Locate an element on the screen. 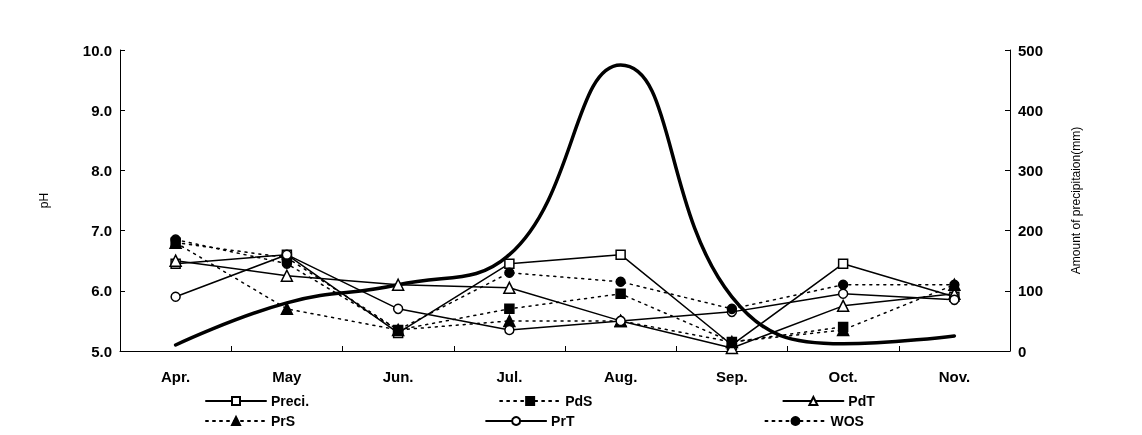  legend-label: PrS is located at coordinates (283, 421).